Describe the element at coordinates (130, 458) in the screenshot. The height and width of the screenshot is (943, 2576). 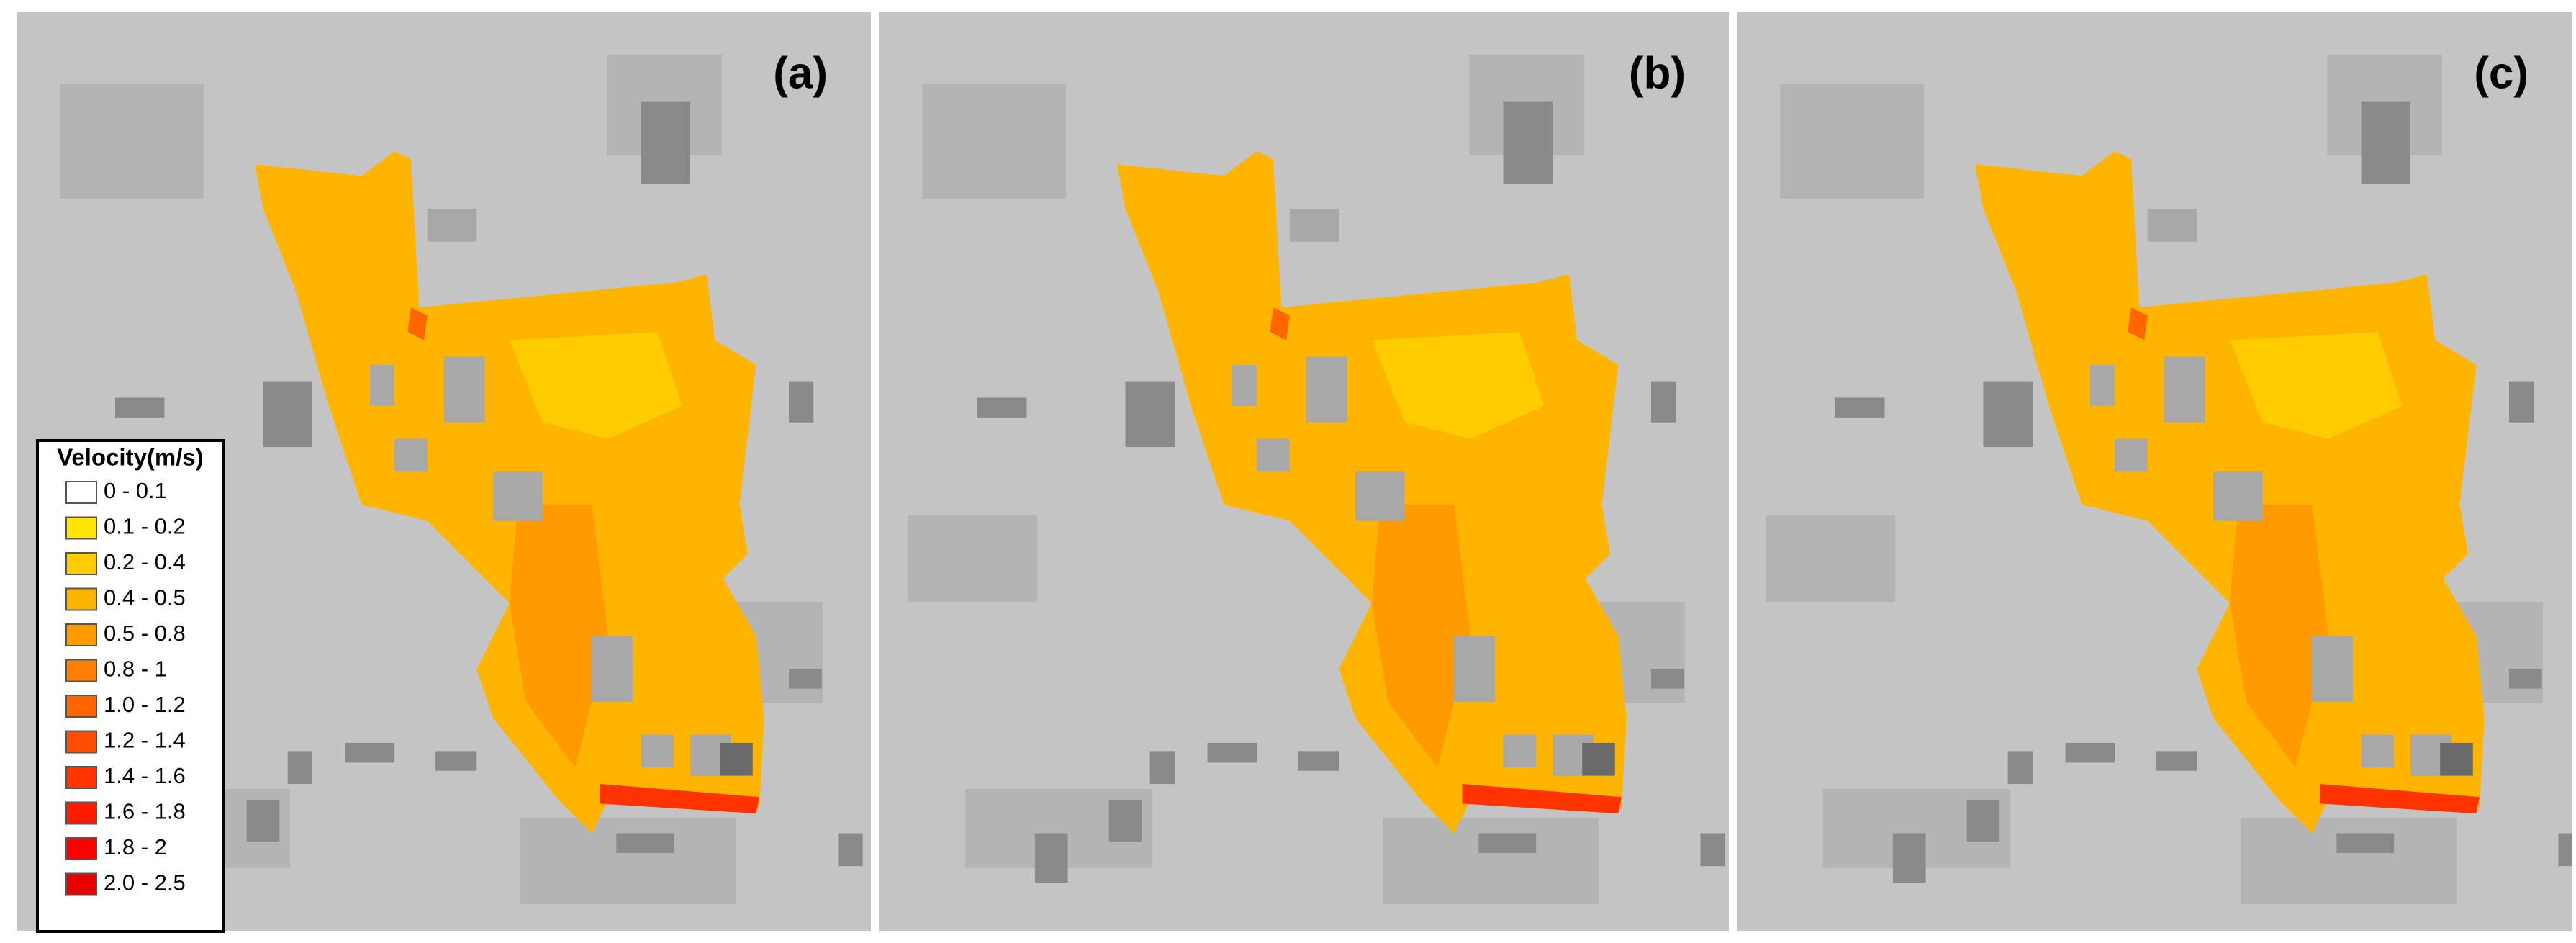
I see `legend-title: Velocity(m/s)` at that location.